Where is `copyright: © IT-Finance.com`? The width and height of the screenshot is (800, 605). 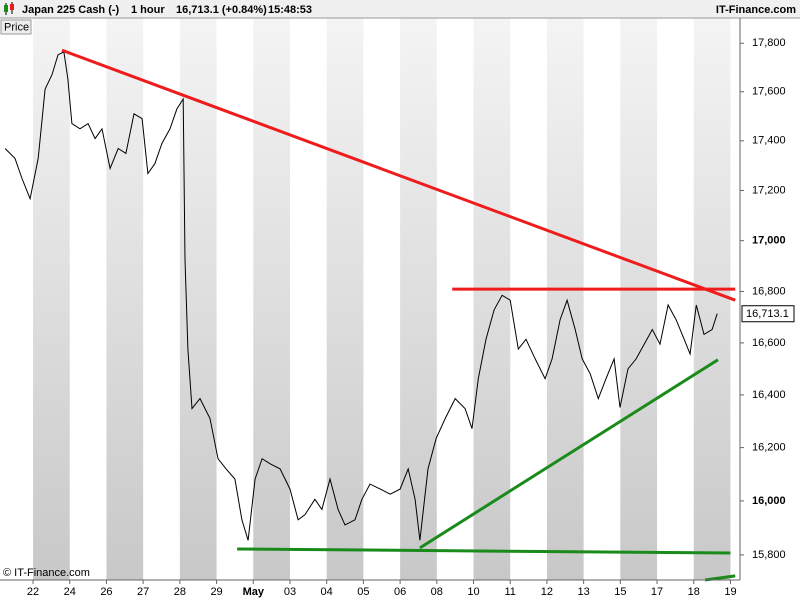 copyright: © IT-Finance.com is located at coordinates (46, 573).